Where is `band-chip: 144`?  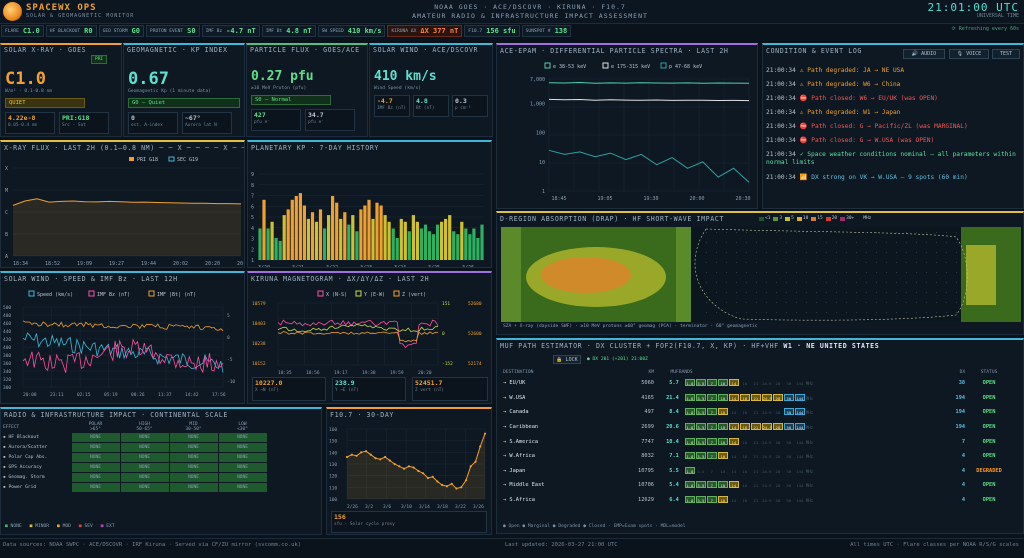
band-chip: 144 is located at coordinates (799, 397).